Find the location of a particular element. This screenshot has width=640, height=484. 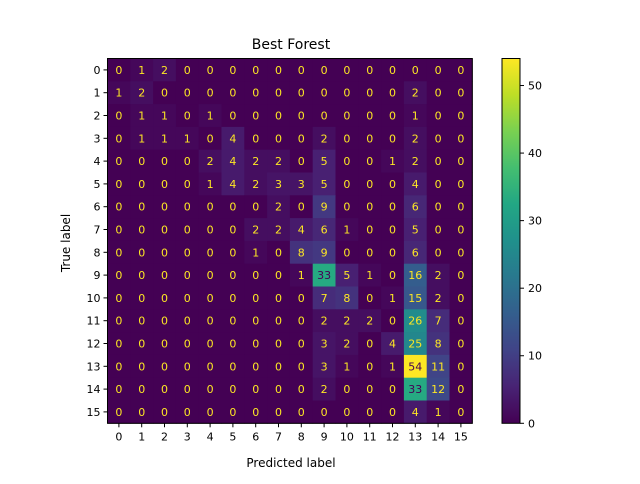

cell-value-label: 9 is located at coordinates (324, 207).